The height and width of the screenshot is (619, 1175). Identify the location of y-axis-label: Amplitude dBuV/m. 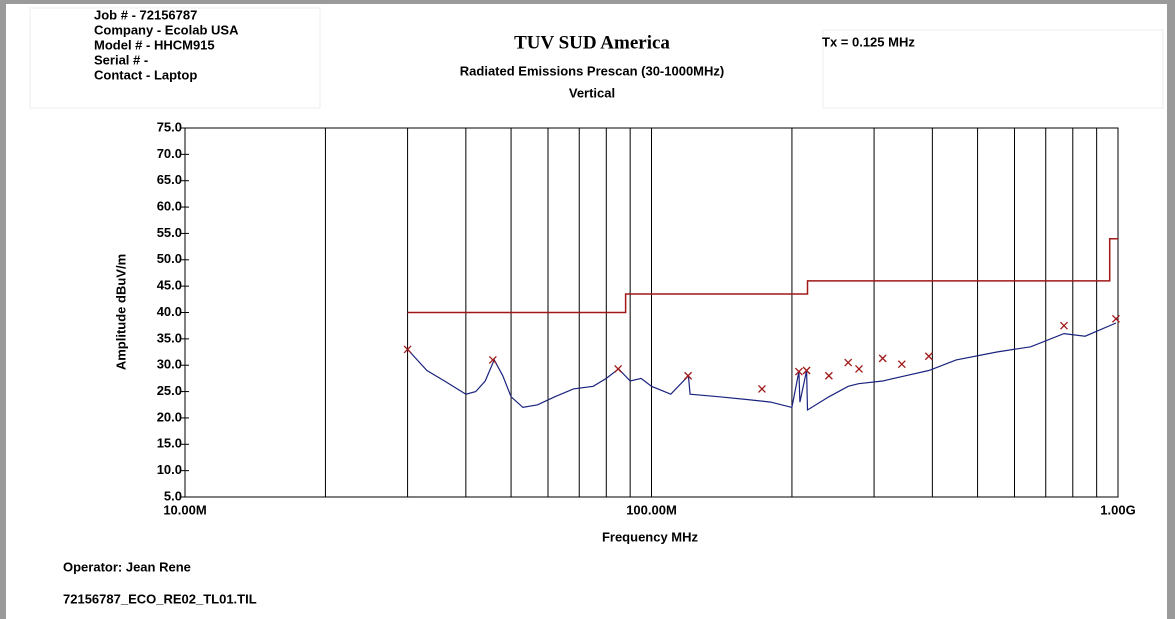
(120, 312).